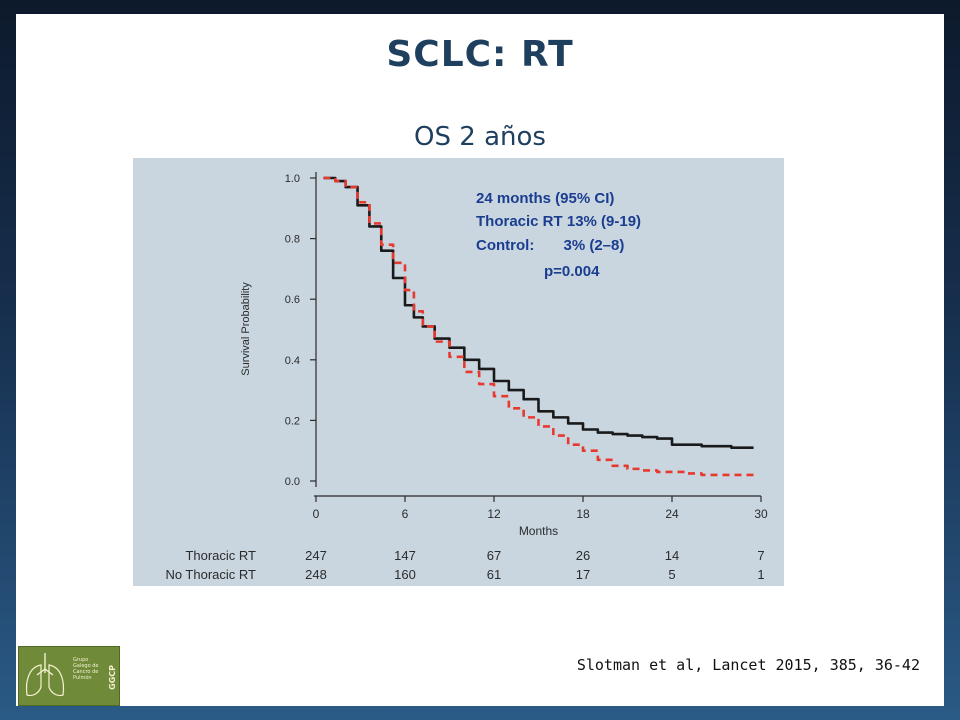  Describe the element at coordinates (316, 574) in the screenshot. I see `risk-value: 248` at that location.